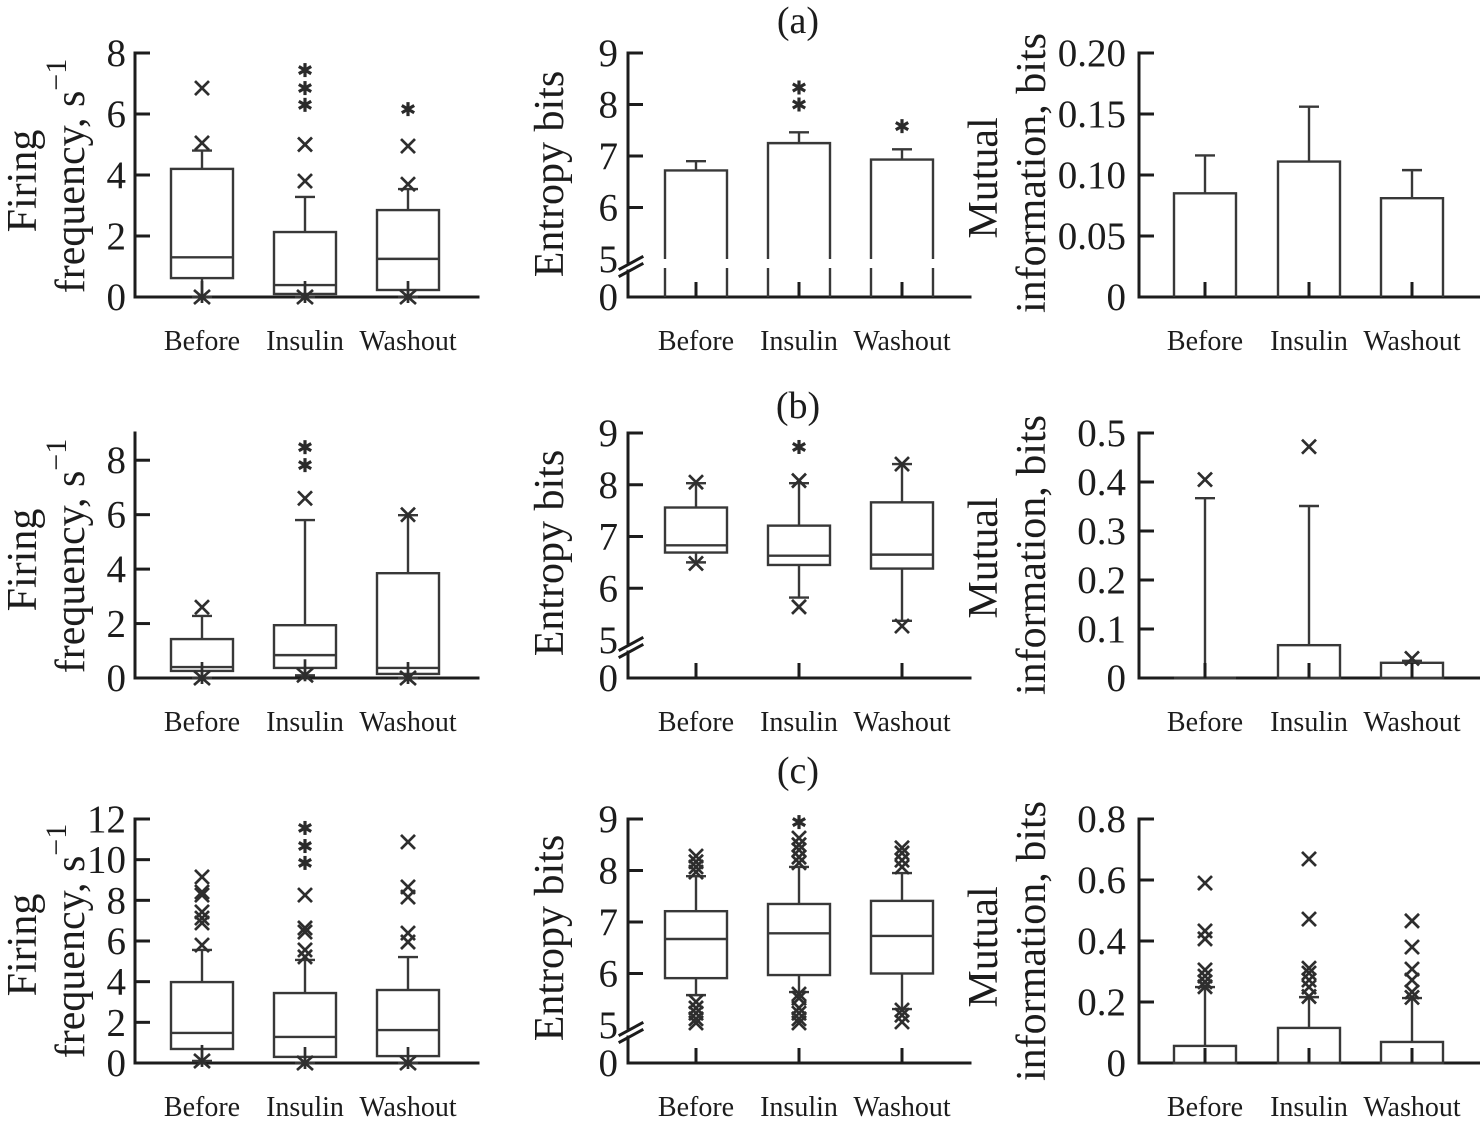 Image resolution: width=1480 pixels, height=1125 pixels. What do you see at coordinates (23, 560) in the screenshot?
I see `y-axis-label-text: Firing` at bounding box center [23, 560].